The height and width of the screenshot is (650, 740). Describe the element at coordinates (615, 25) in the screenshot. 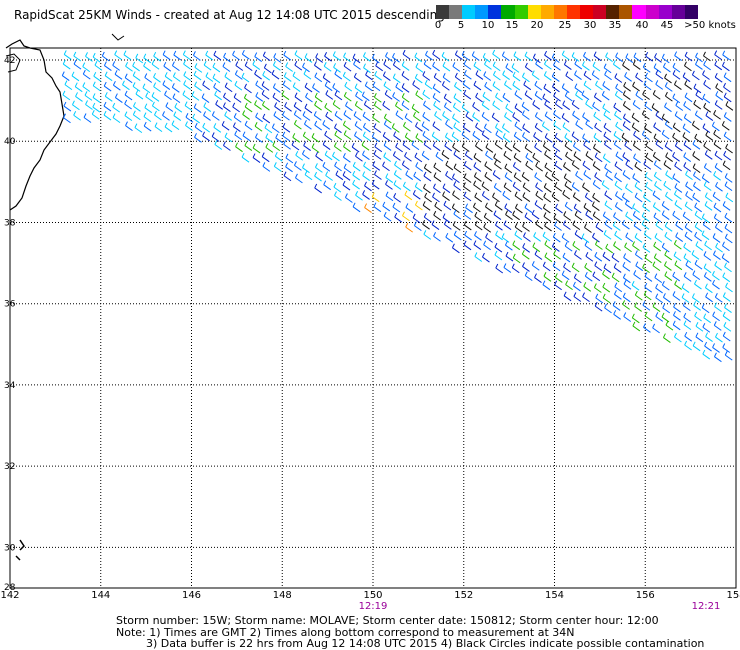

I see `colorbar-label: 35` at that location.